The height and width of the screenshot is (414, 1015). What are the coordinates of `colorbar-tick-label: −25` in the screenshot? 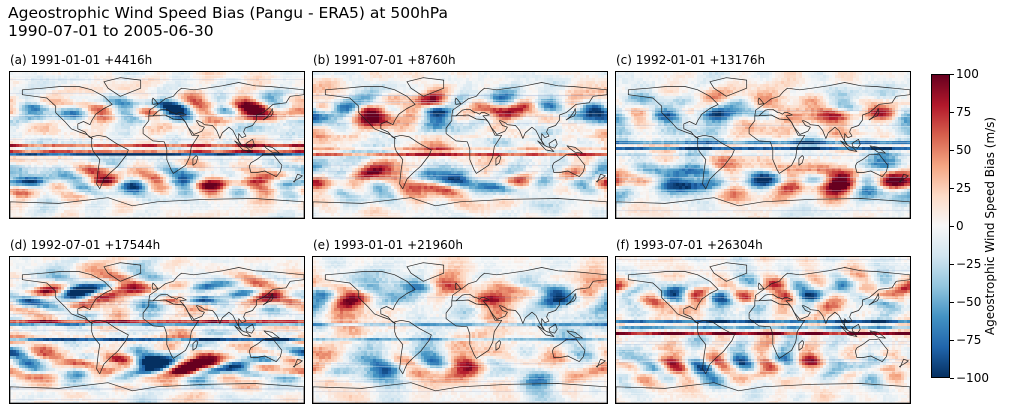 It's located at (968, 264).